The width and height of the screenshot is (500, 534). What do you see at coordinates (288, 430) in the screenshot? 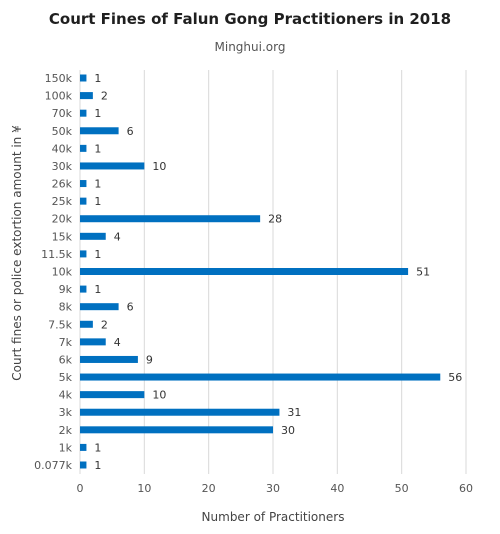
I see `data-label: 30` at bounding box center [288, 430].